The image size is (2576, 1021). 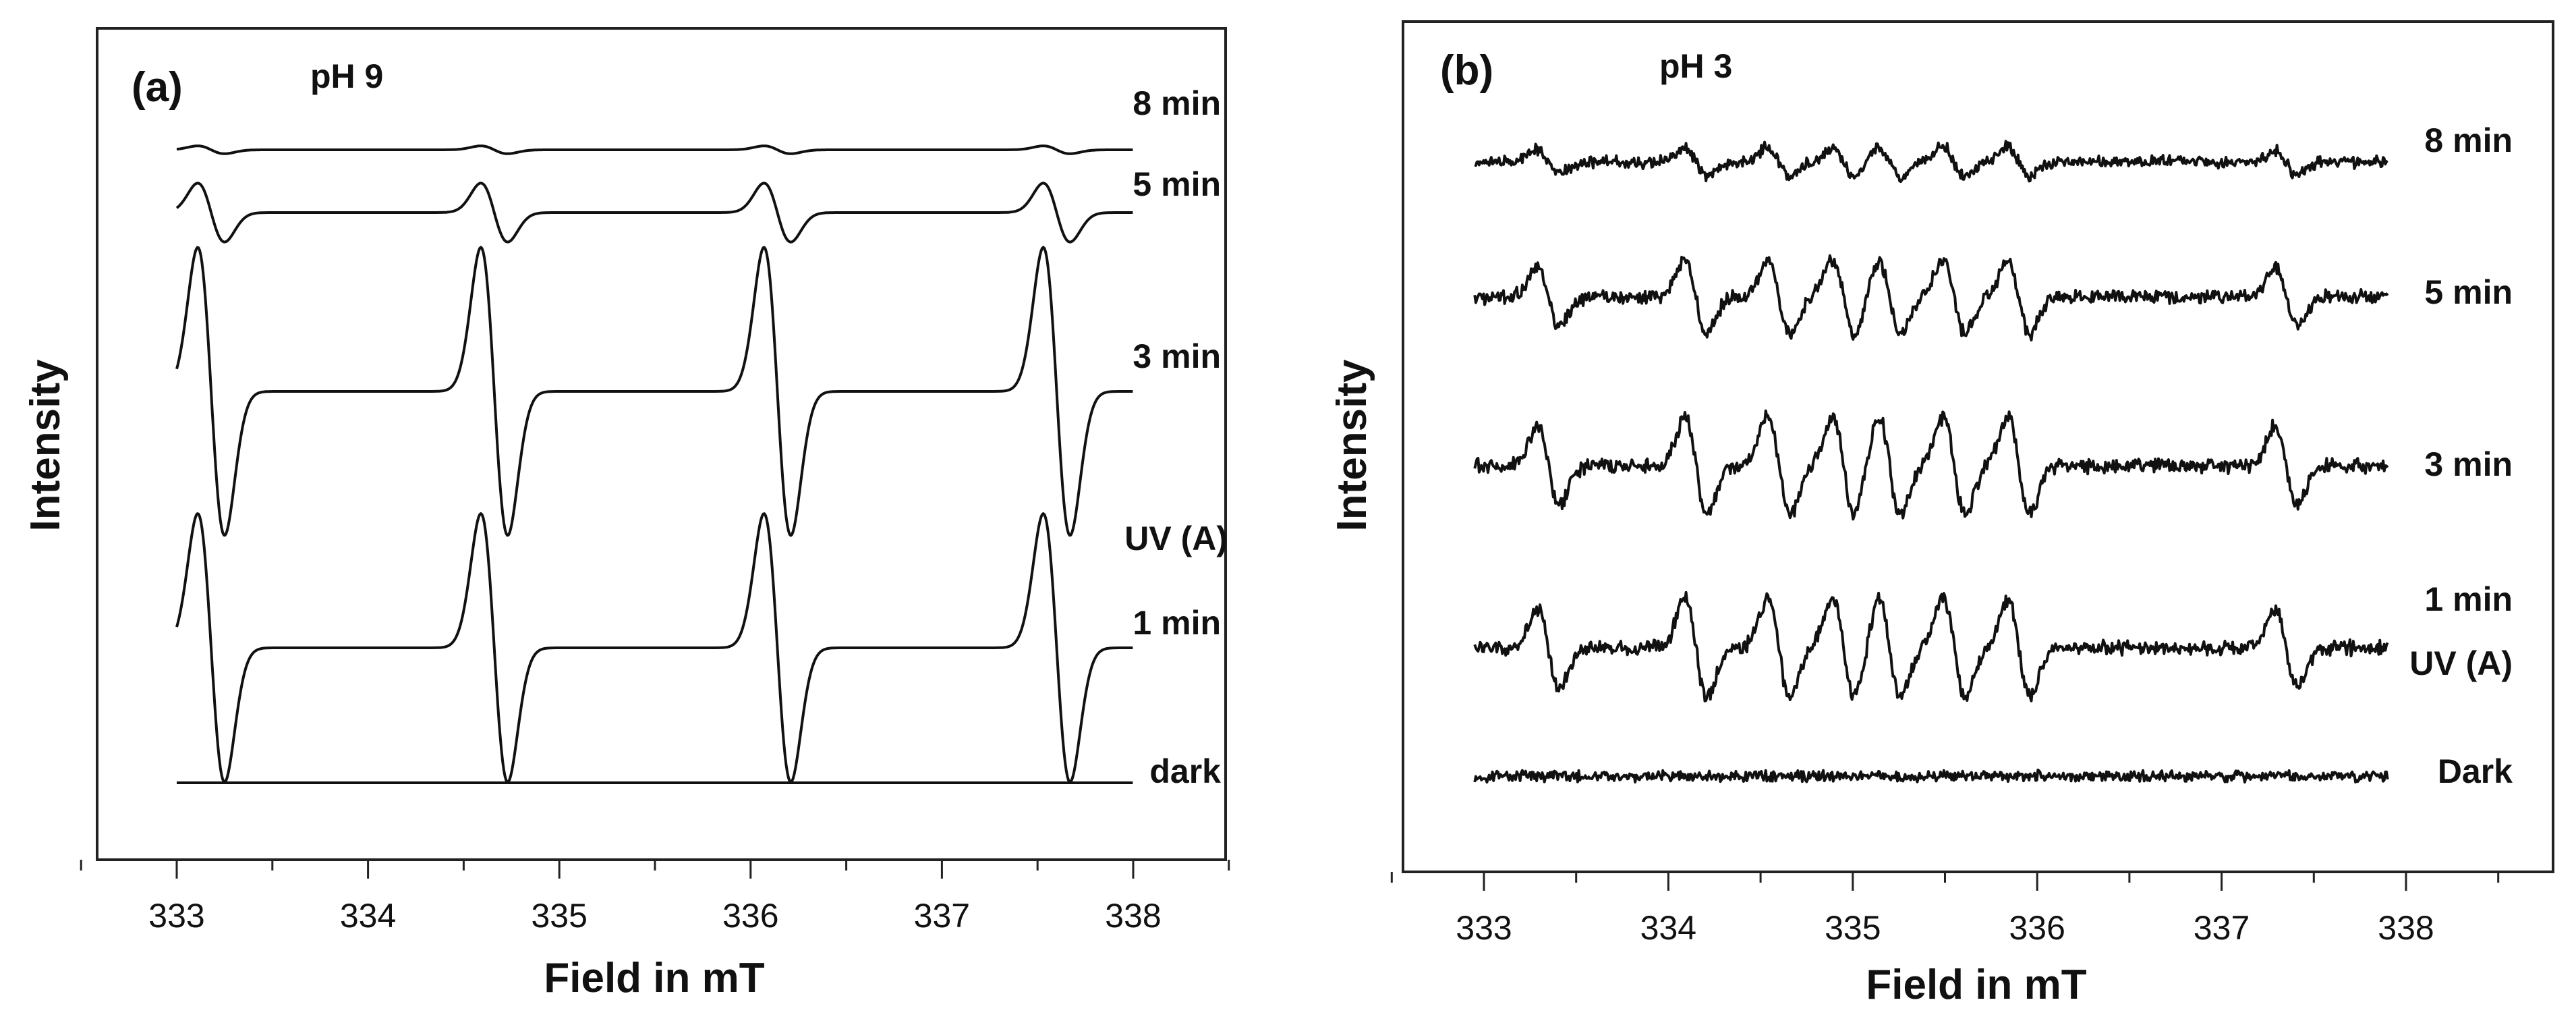 I want to click on panel-b-label-5min: 5 min, so click(x=2468, y=292).